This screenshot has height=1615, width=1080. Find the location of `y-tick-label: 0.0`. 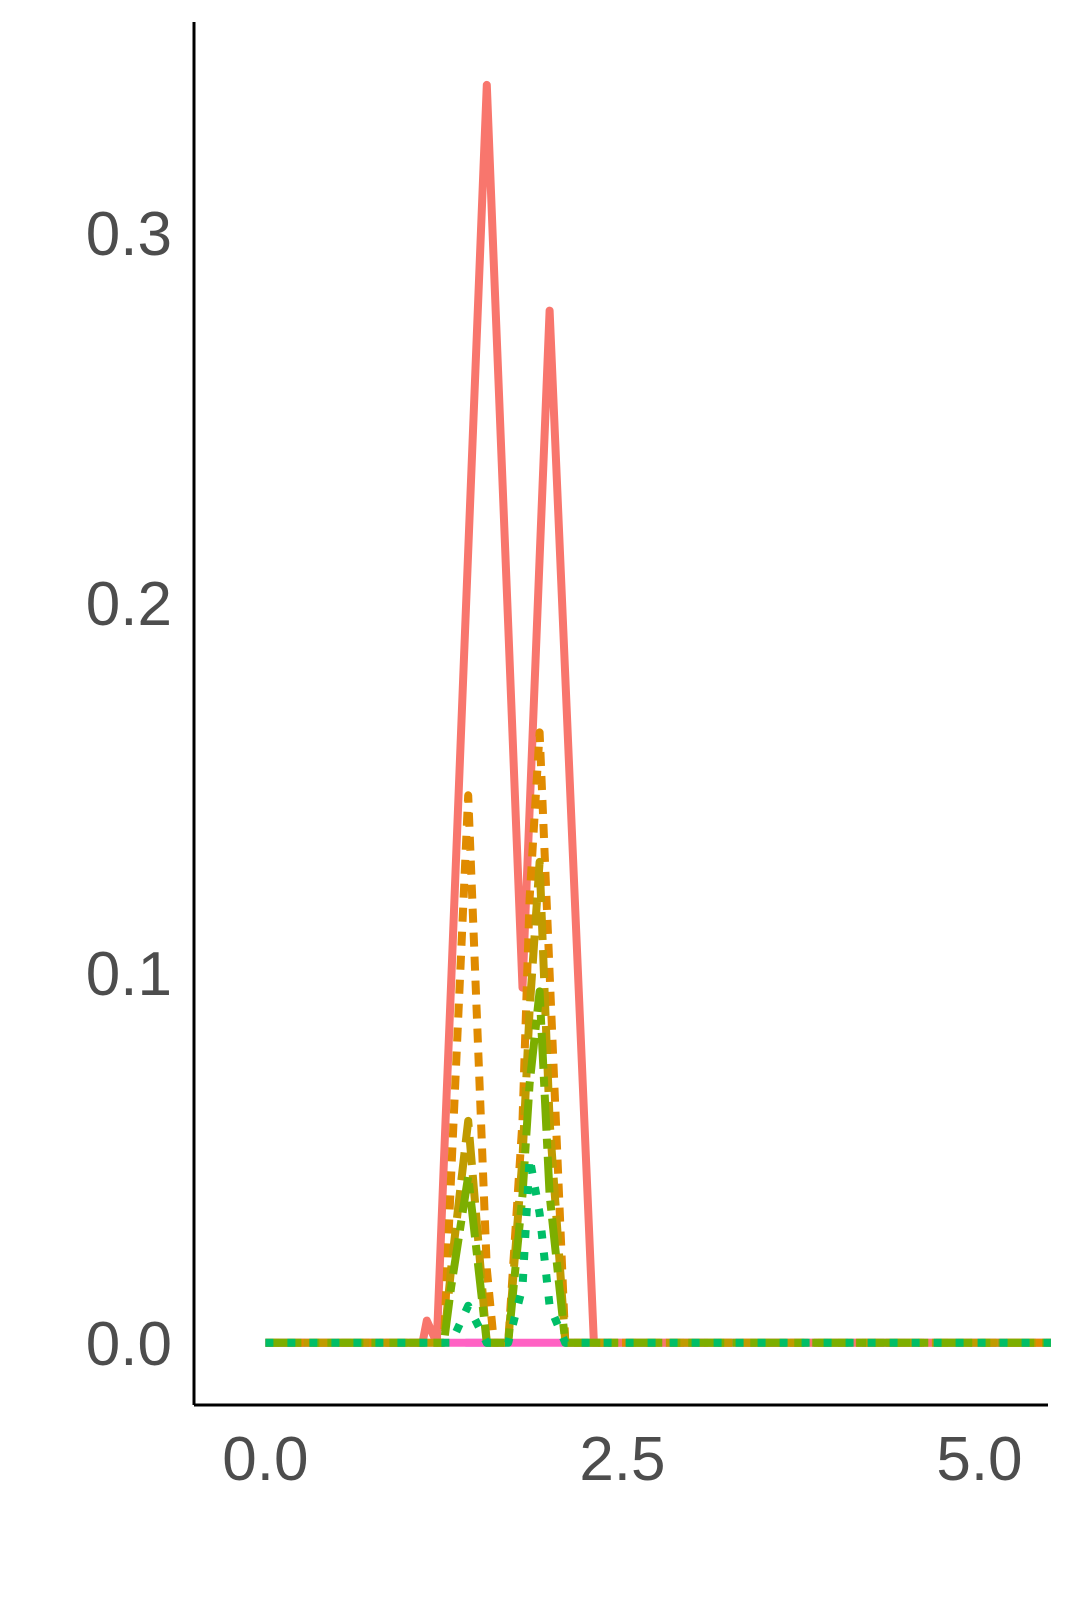

y-tick-label: 0.0 is located at coordinates (129, 1344).